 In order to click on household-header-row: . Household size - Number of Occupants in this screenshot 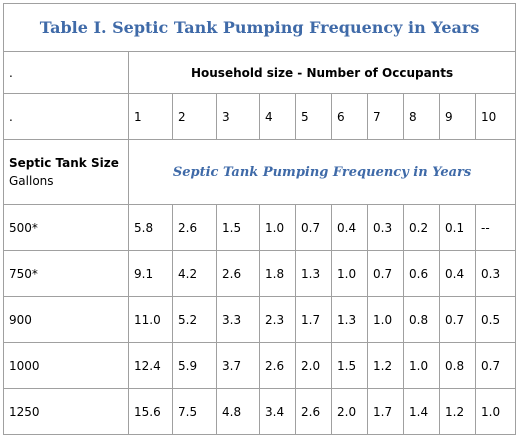, I will do `click(260, 72)`.